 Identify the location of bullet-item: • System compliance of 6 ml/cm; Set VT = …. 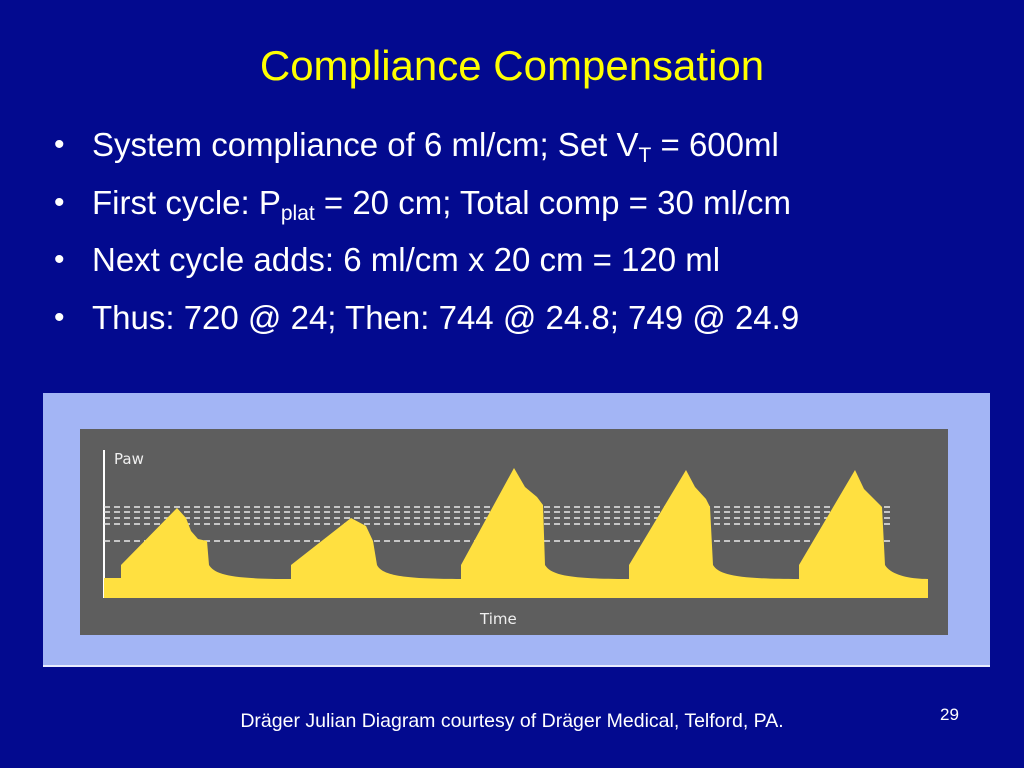
(426, 145).